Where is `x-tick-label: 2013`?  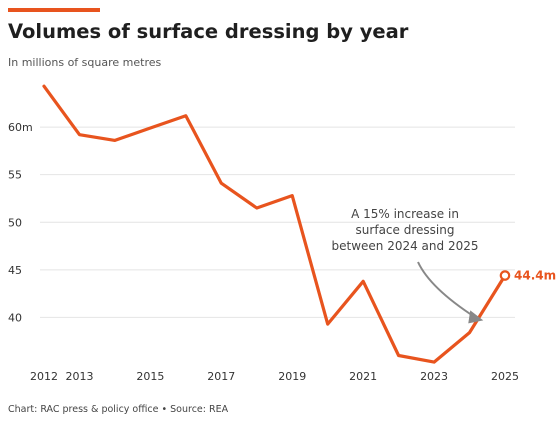 x-tick-label: 2013 is located at coordinates (79, 376).